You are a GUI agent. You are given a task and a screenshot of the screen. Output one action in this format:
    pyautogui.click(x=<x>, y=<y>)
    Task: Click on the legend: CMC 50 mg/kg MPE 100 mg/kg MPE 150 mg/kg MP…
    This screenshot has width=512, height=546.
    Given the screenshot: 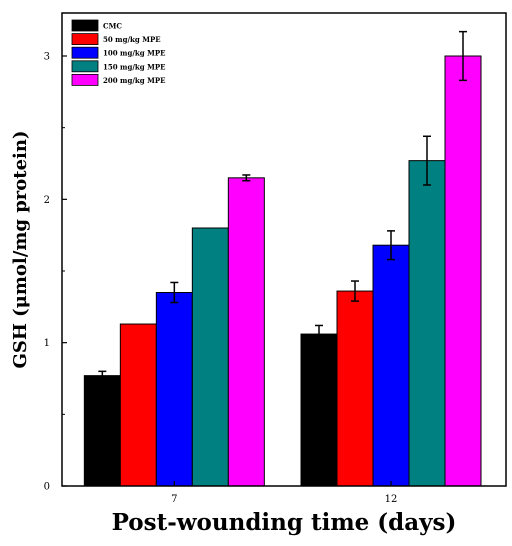 What is the action you would take?
    pyautogui.click(x=118, y=52)
    